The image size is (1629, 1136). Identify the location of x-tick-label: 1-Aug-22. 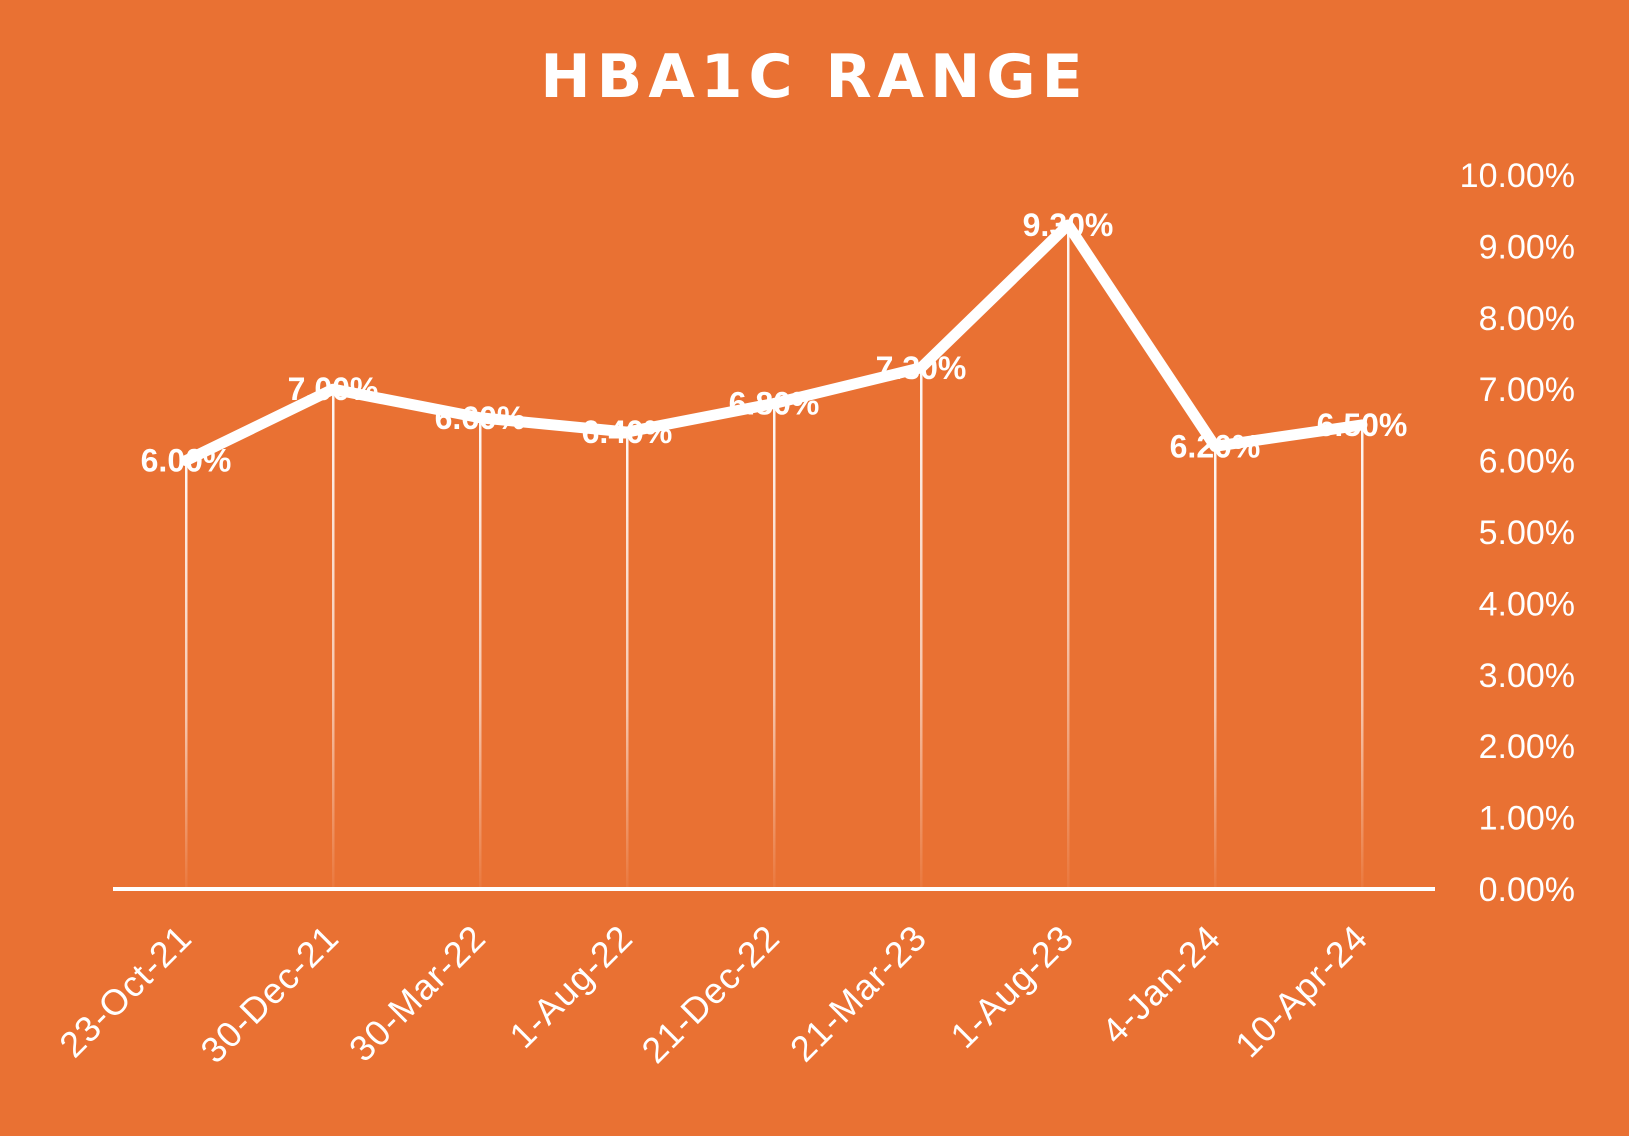
(570, 986).